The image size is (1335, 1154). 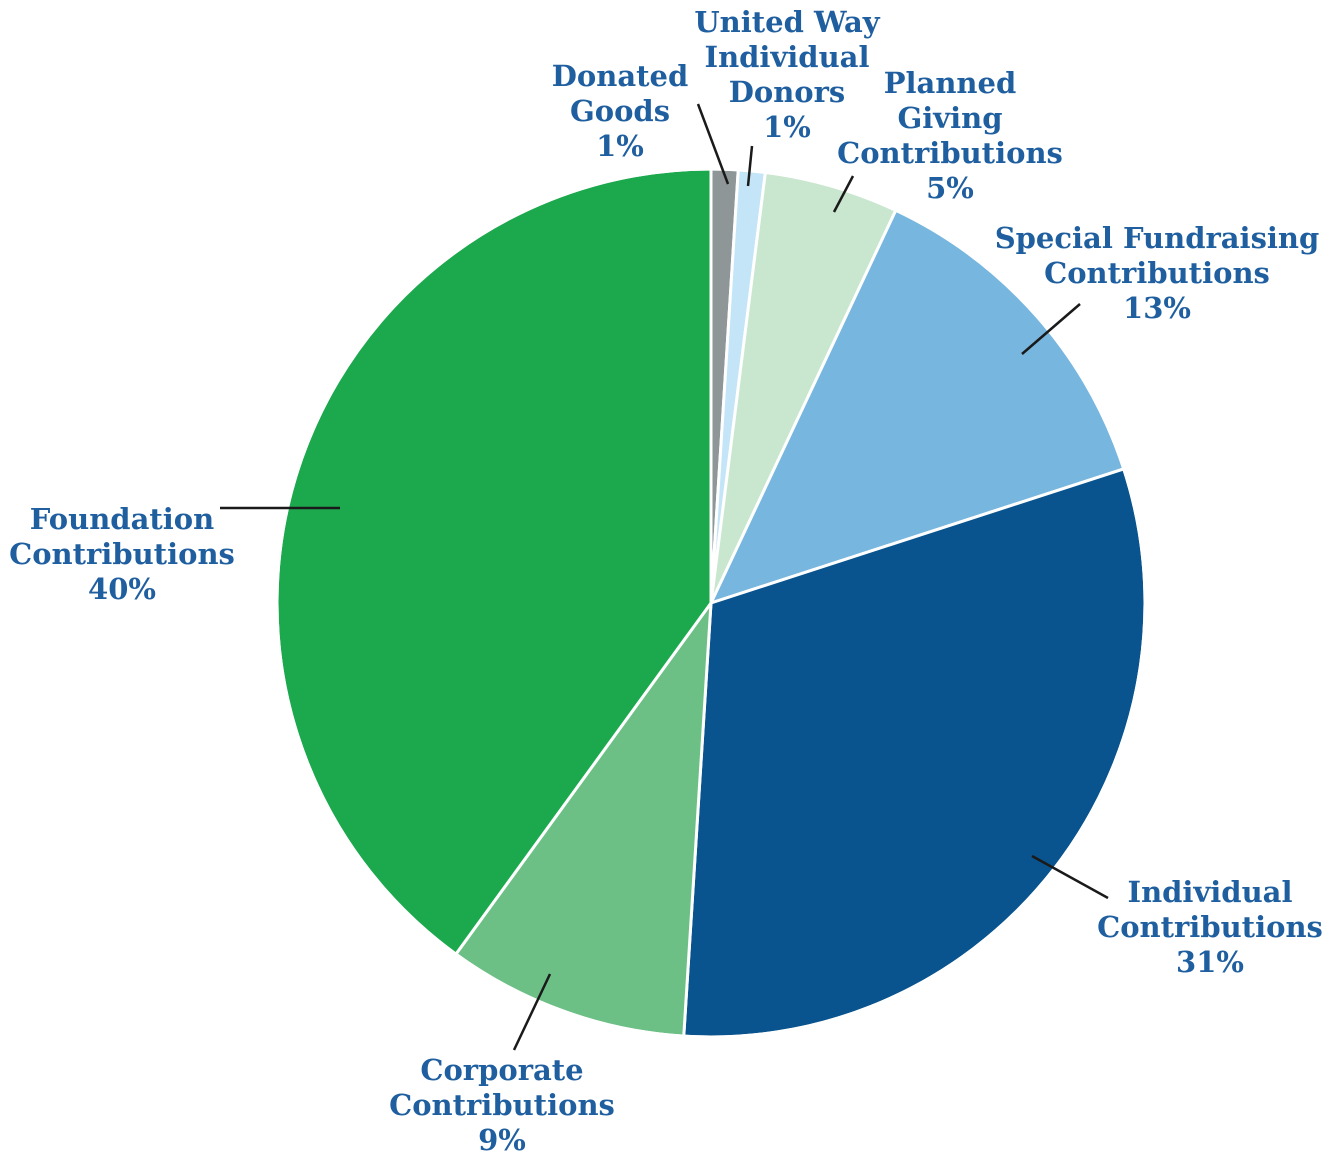 I want to click on slice-label-line: Donors, so click(x=787, y=92).